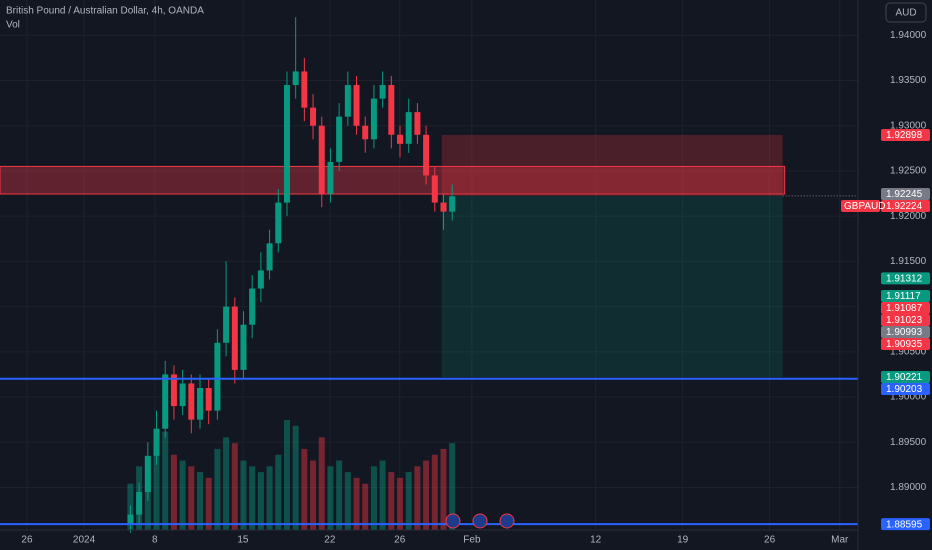 This screenshot has height=550, width=932. I want to click on price-label: 1.91087, so click(904, 308).